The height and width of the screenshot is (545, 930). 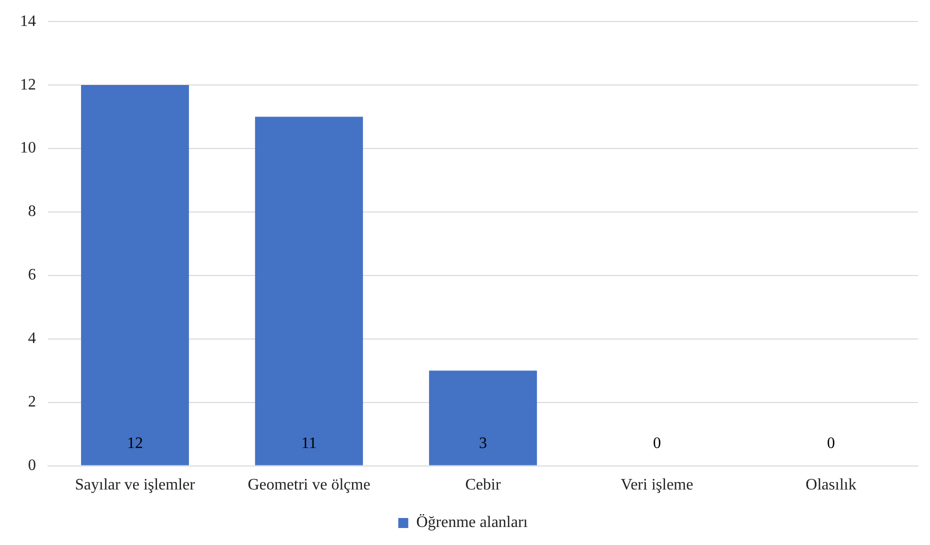 I want to click on y-tick-label: 10, so click(x=28, y=148).